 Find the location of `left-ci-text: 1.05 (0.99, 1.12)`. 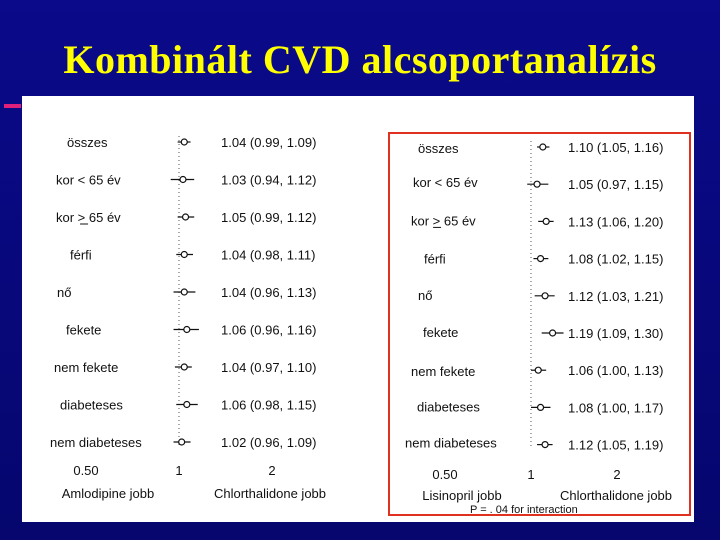

left-ci-text: 1.05 (0.99, 1.12) is located at coordinates (268, 217).